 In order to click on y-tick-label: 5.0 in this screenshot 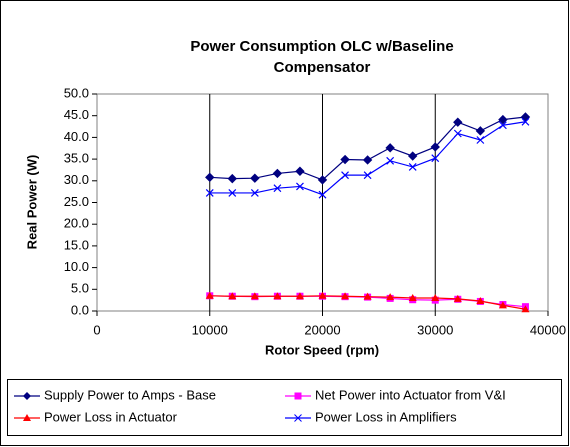, I will do `click(80, 288)`.